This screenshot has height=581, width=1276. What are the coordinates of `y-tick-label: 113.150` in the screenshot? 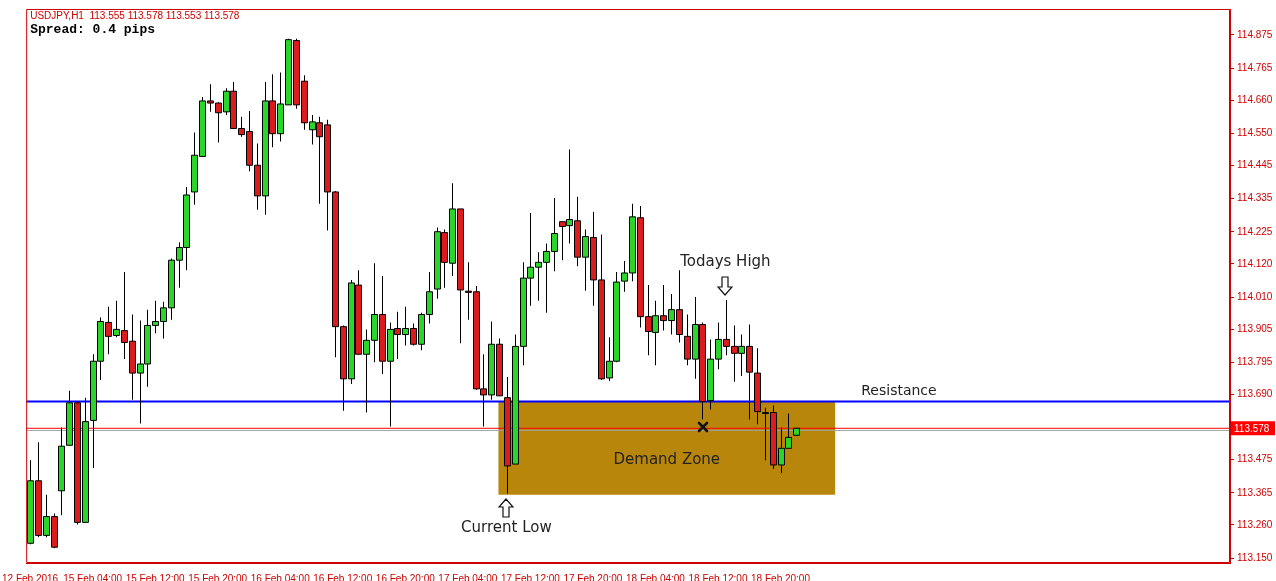 It's located at (1255, 557).